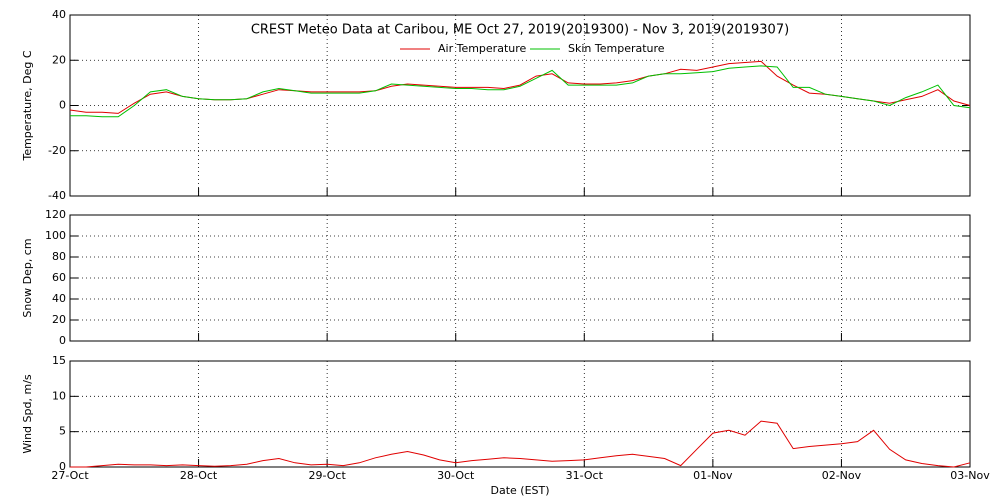  I want to click on y-tick-label: 100, so click(55, 235).